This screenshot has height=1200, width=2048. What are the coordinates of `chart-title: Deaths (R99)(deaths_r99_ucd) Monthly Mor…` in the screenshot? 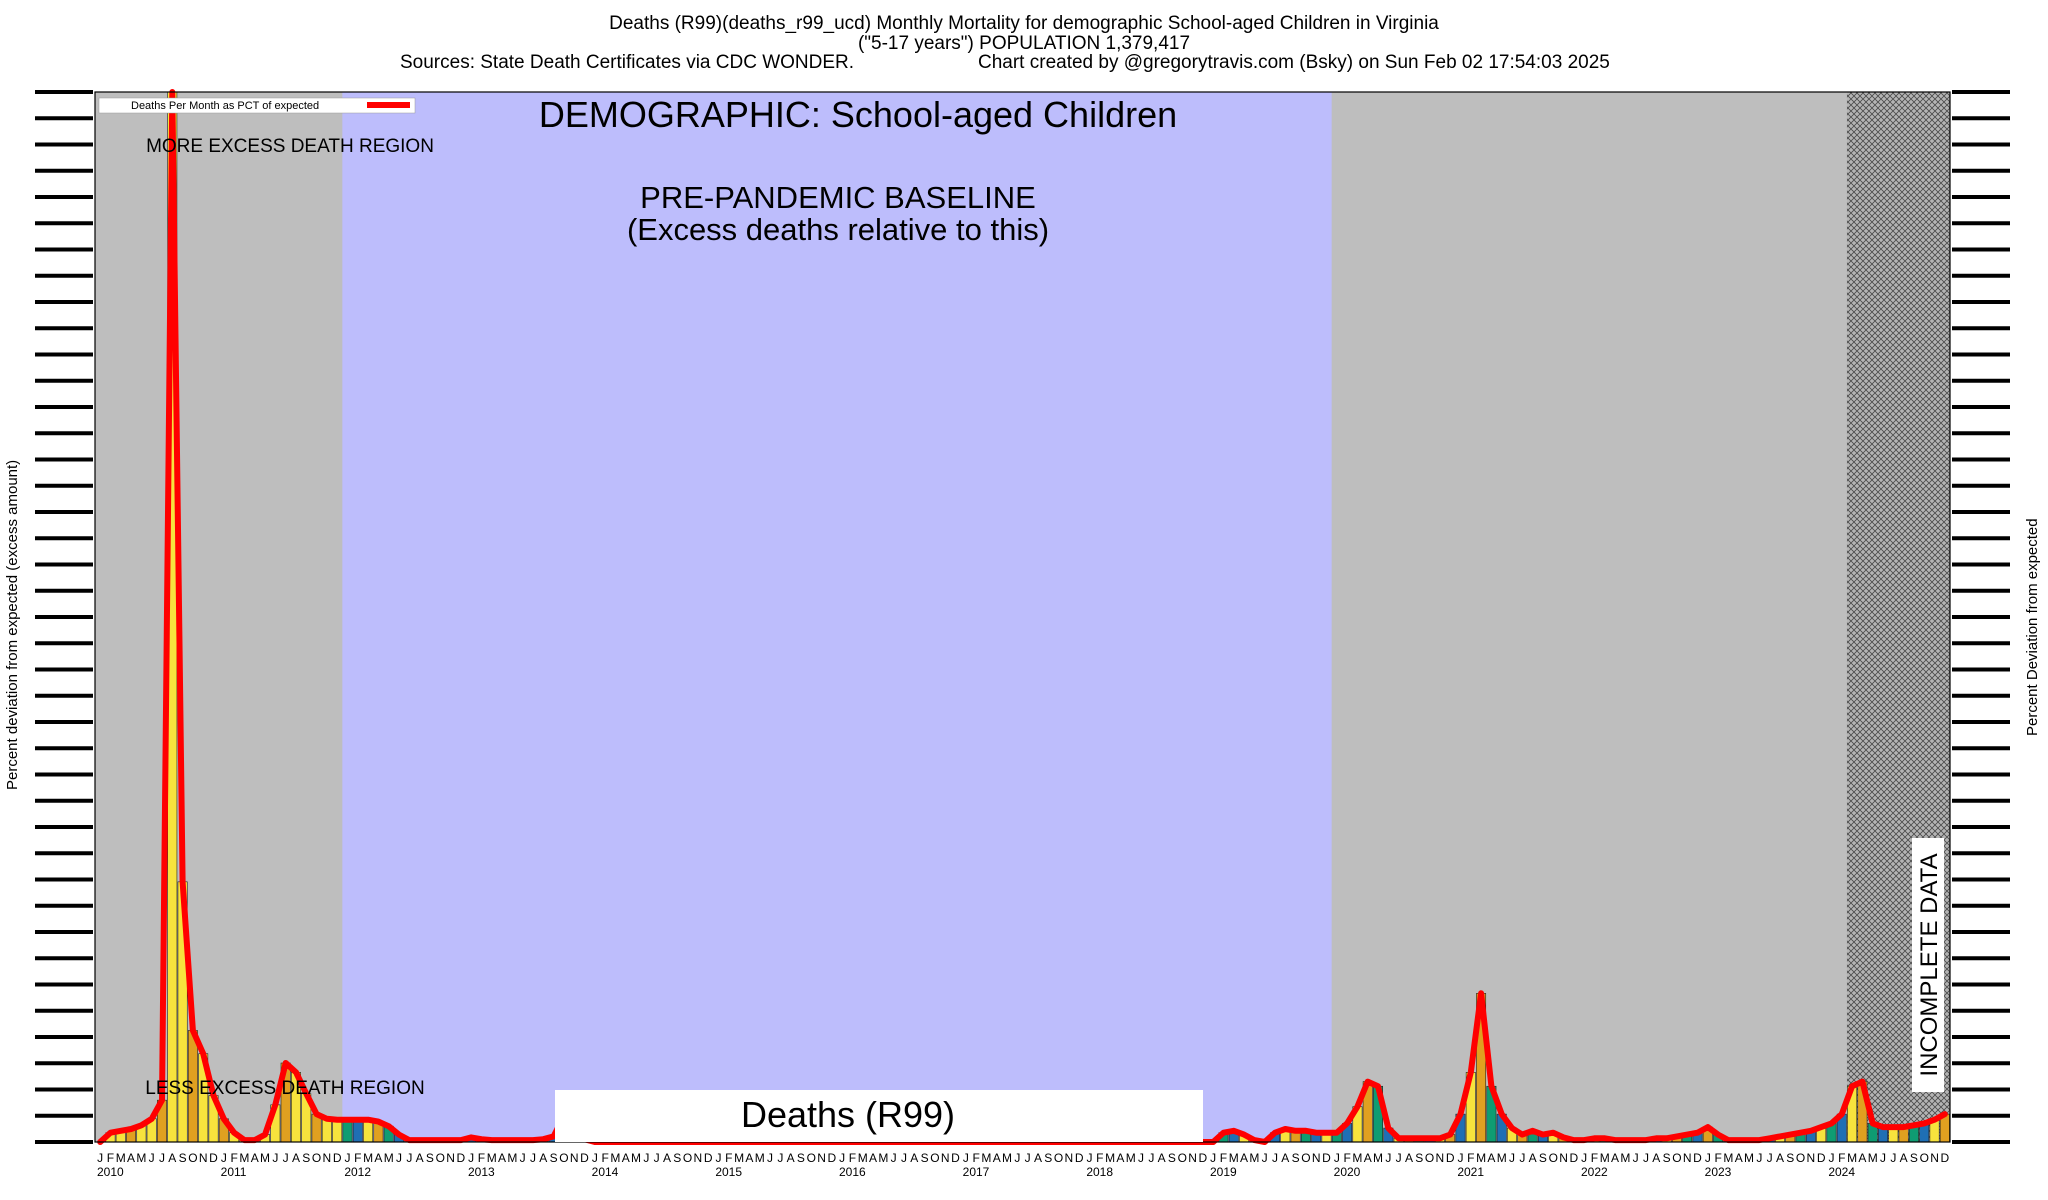 It's located at (1024, 23).